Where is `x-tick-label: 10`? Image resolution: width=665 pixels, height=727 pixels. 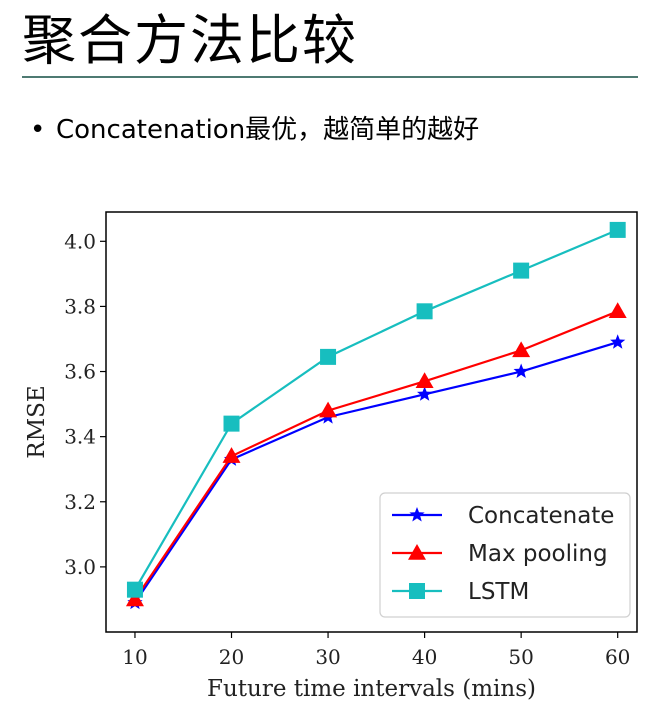
x-tick-label: 10 is located at coordinates (134, 657).